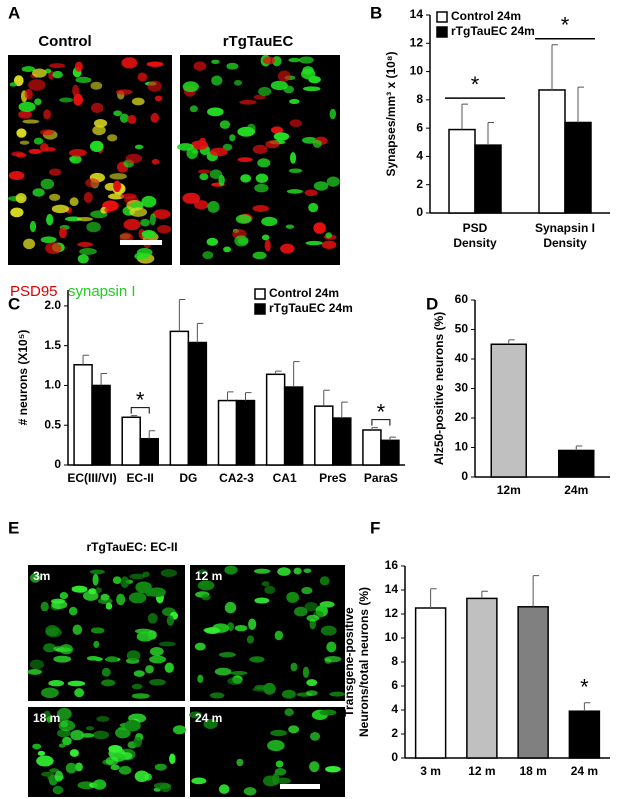 The width and height of the screenshot is (624, 799). Describe the element at coordinates (462, 417) in the screenshot. I see `y-tick-label: 20` at that location.